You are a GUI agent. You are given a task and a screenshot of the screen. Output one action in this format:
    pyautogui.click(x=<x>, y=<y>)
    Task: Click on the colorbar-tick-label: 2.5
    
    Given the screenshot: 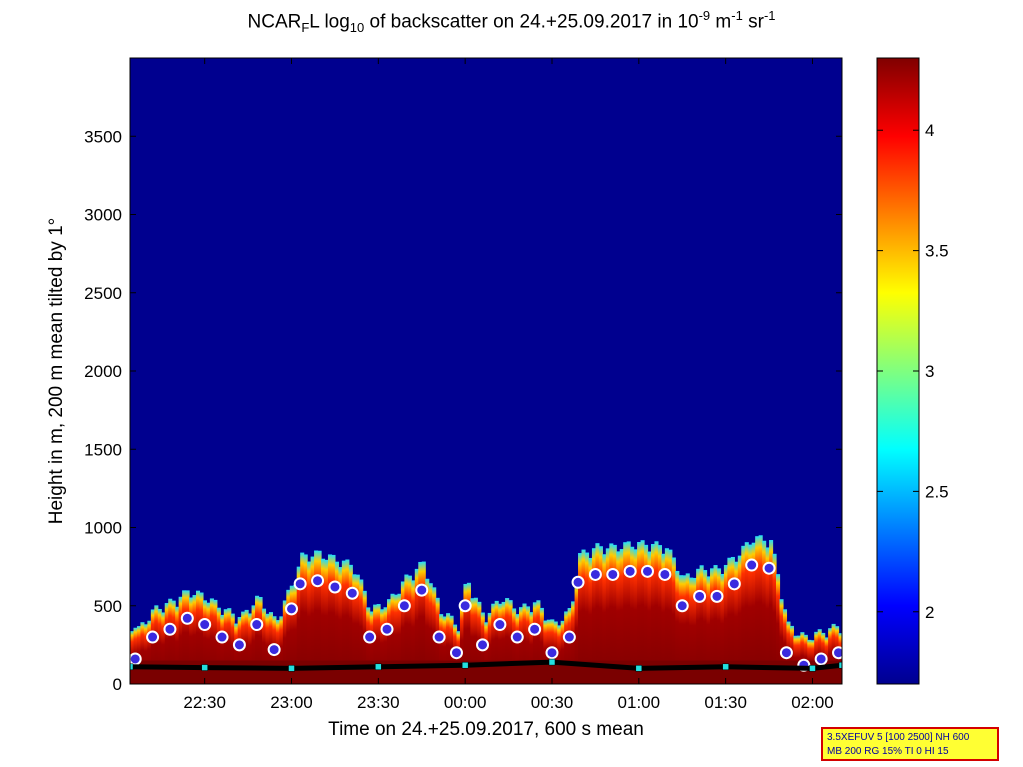 What is the action you would take?
    pyautogui.click(x=937, y=491)
    